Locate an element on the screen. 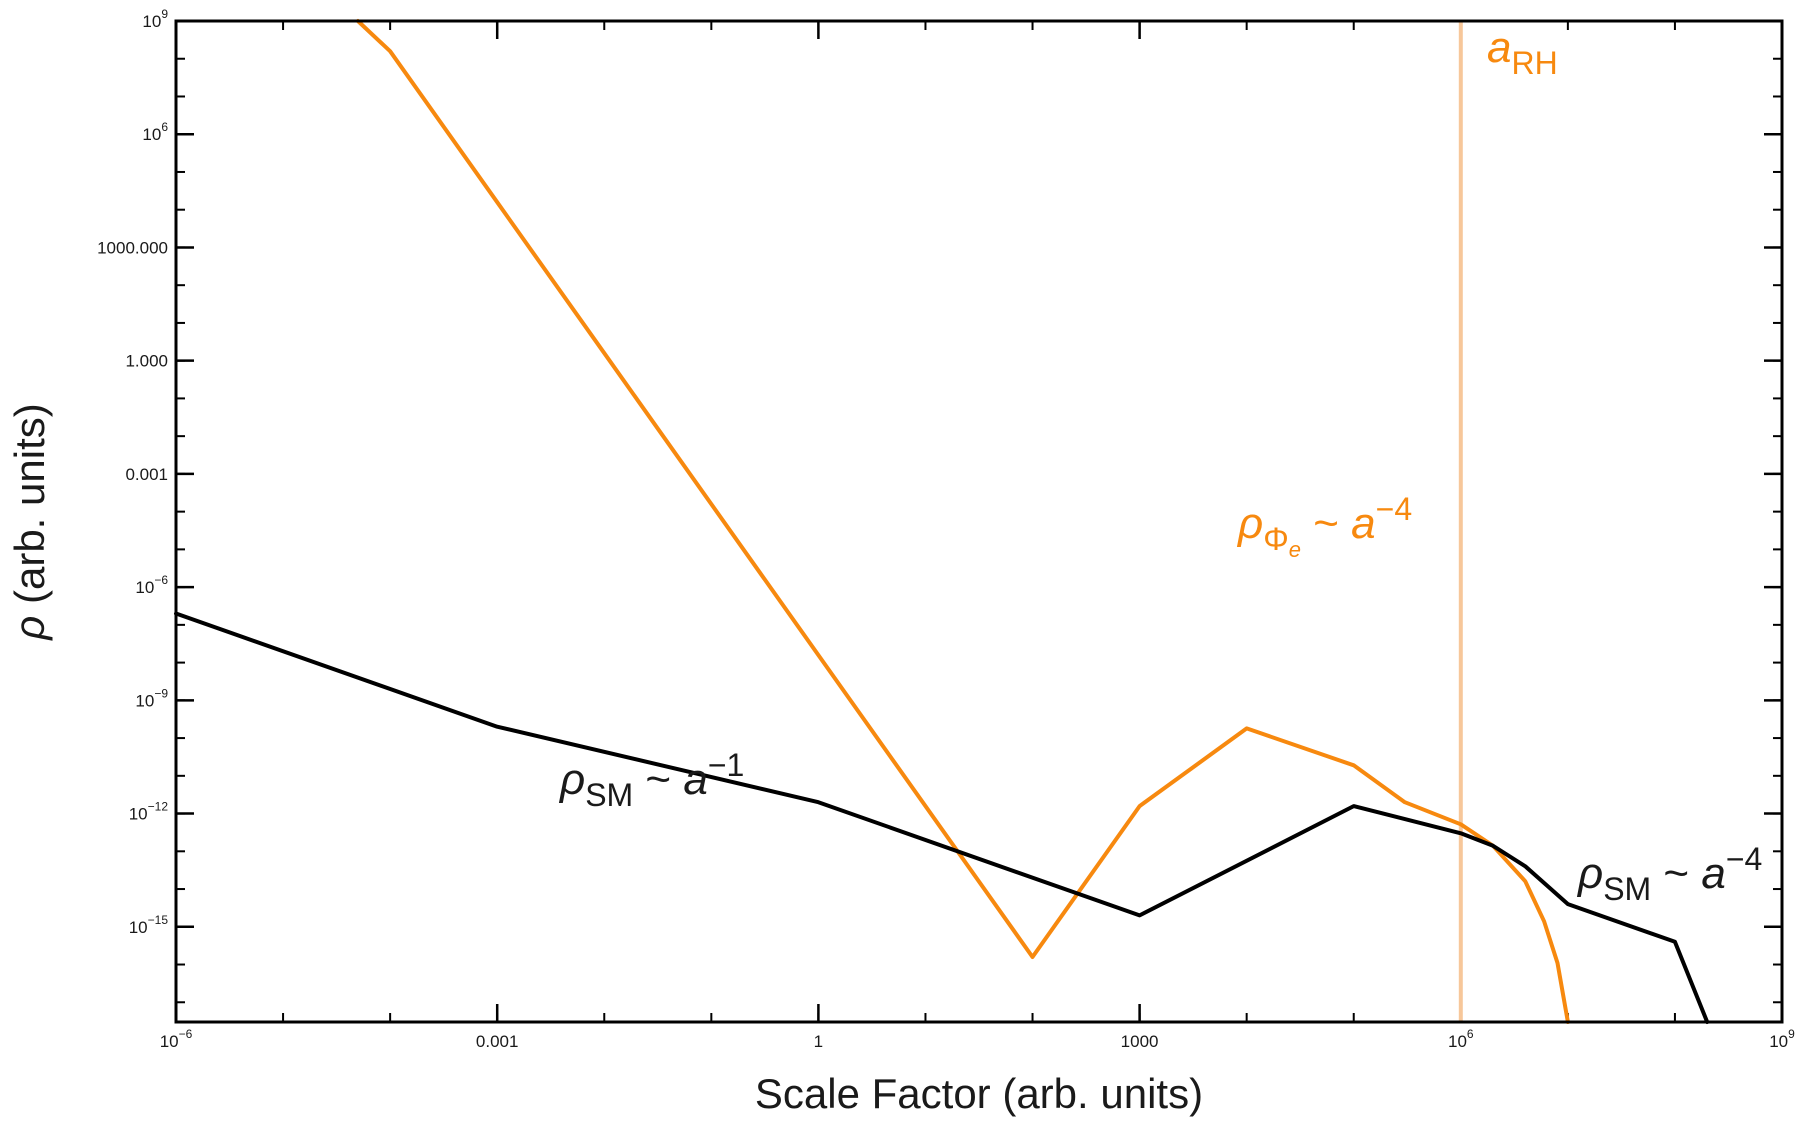 The height and width of the screenshot is (1121, 1818). y-tick-label: 1.000 is located at coordinates (146, 361).